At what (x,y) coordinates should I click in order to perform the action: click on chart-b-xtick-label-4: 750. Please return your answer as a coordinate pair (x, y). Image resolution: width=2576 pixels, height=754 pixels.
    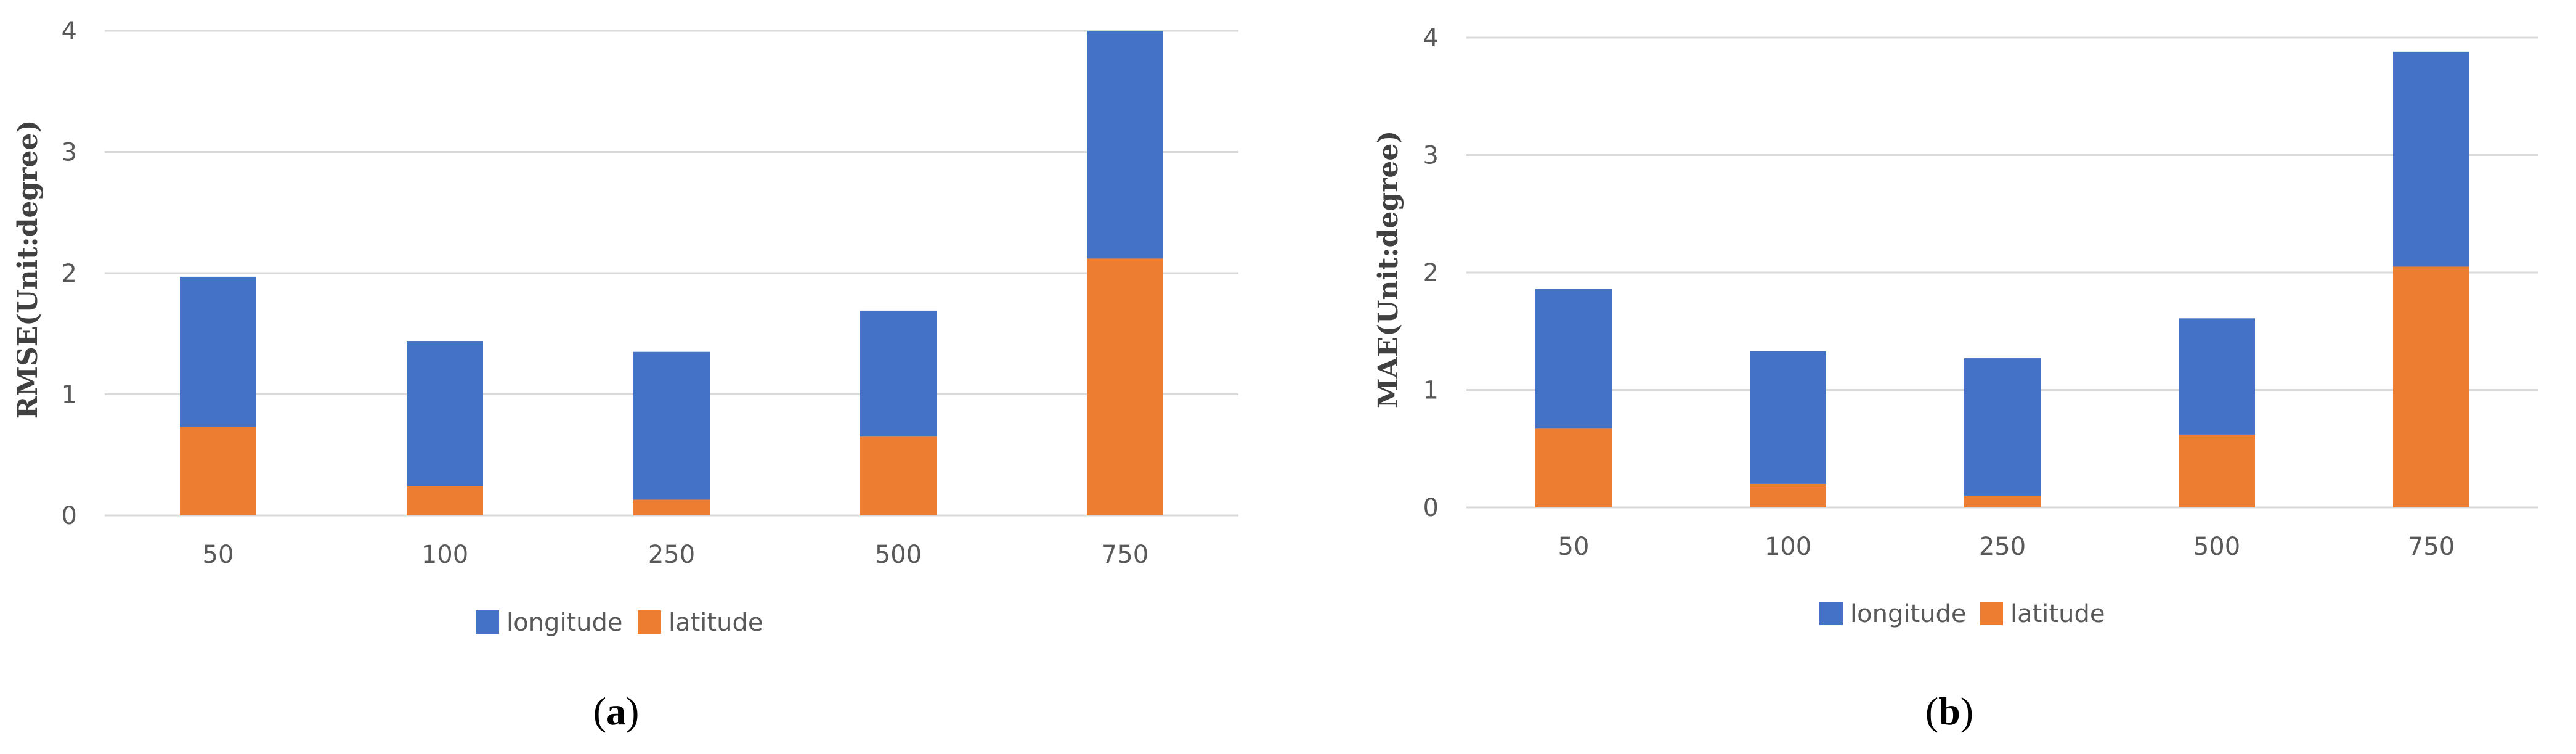
    Looking at the image, I should click on (2431, 547).